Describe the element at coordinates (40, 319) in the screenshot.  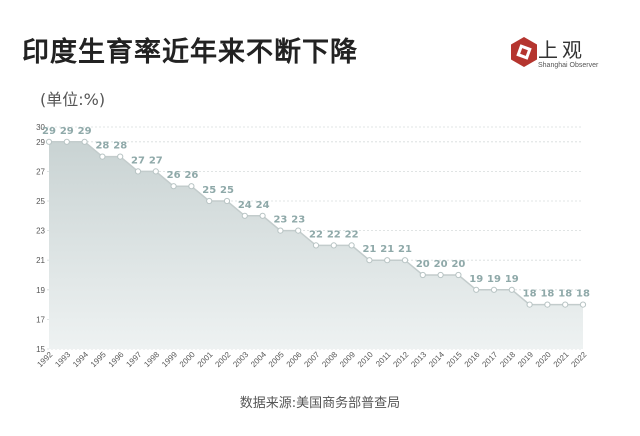
I see `y-tick-label: 17` at that location.